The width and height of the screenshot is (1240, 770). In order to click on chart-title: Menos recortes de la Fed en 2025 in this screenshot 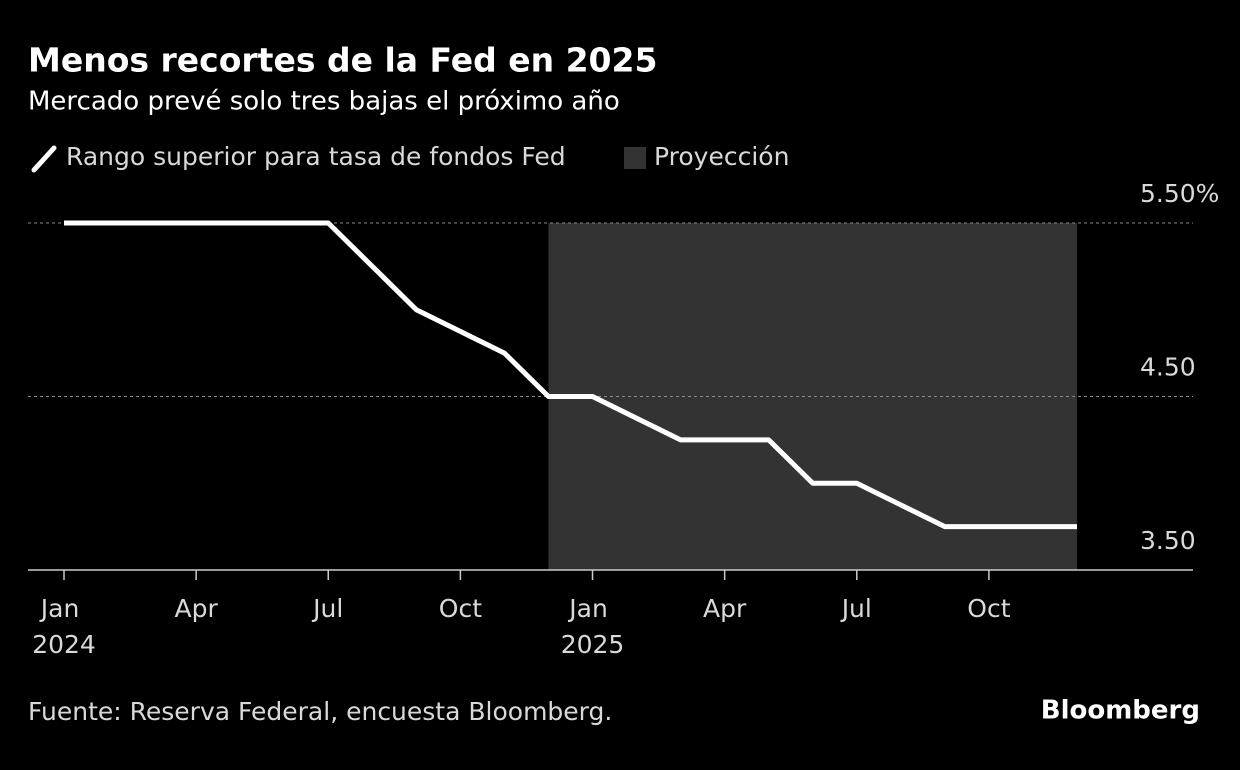, I will do `click(342, 60)`.